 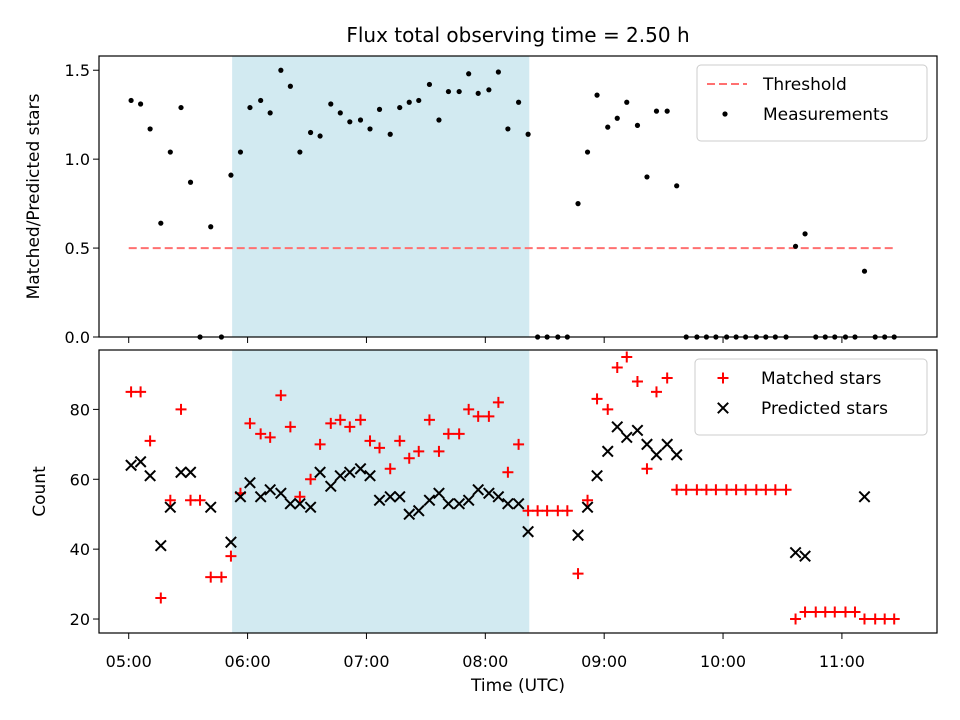 I want to click on legend-measurement-swatch, so click(x=725, y=114).